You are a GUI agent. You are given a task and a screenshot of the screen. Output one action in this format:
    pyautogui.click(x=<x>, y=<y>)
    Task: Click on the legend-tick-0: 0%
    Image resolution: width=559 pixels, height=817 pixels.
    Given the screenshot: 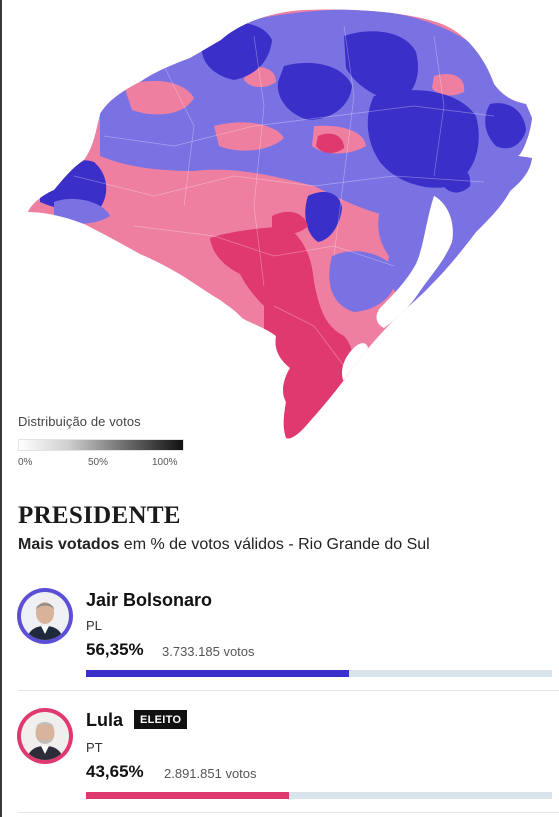 What is the action you would take?
    pyautogui.click(x=25, y=462)
    